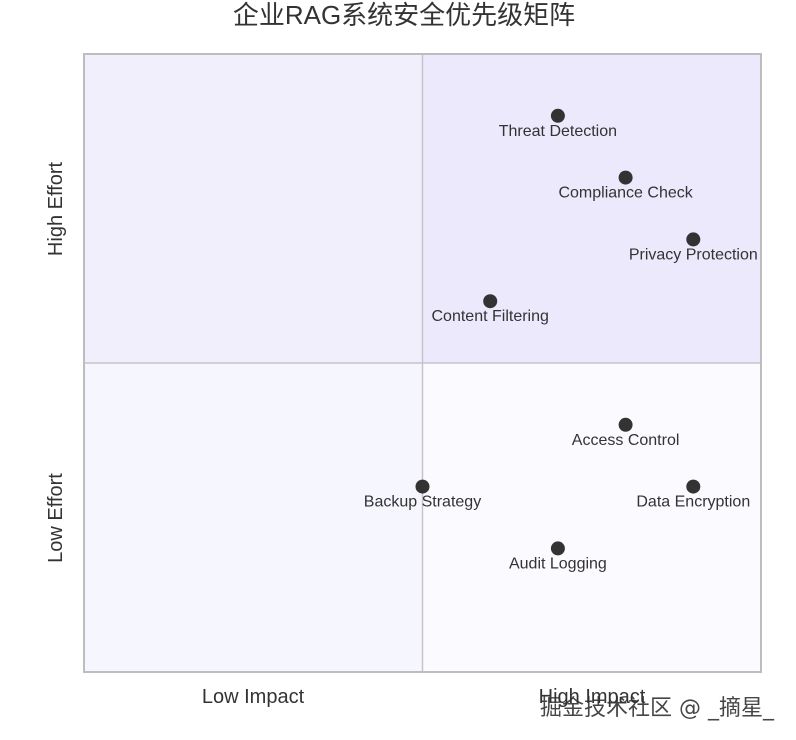  What do you see at coordinates (404, 15) in the screenshot?
I see `chart-title: 企业RAG系统安全优先级矩阵` at bounding box center [404, 15].